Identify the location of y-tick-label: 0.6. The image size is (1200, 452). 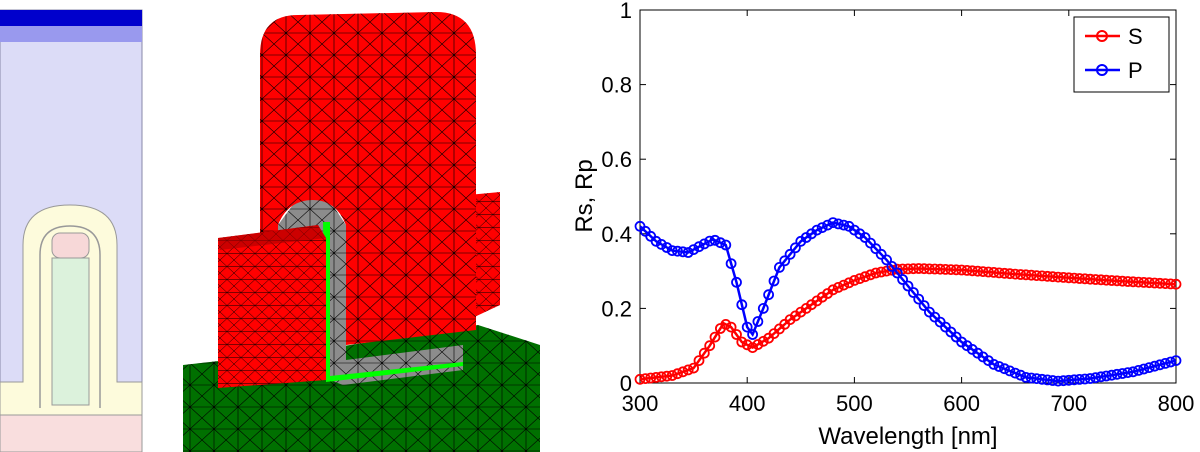
(616, 159).